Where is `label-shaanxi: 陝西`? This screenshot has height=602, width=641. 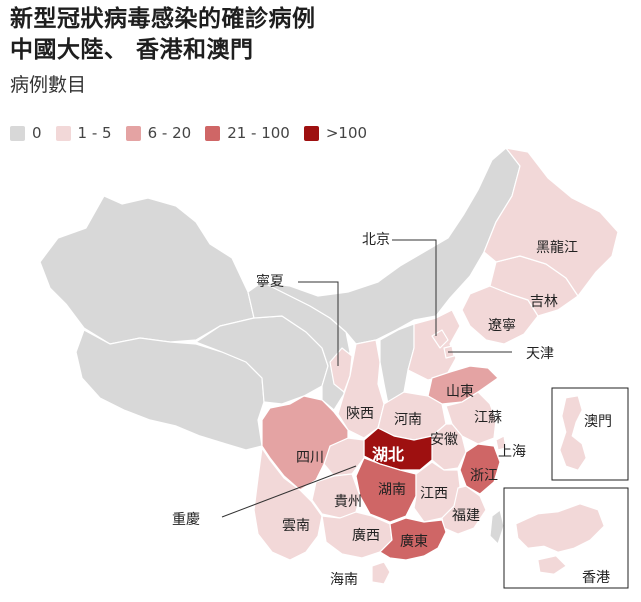
label-shaanxi: 陝西 is located at coordinates (360, 414).